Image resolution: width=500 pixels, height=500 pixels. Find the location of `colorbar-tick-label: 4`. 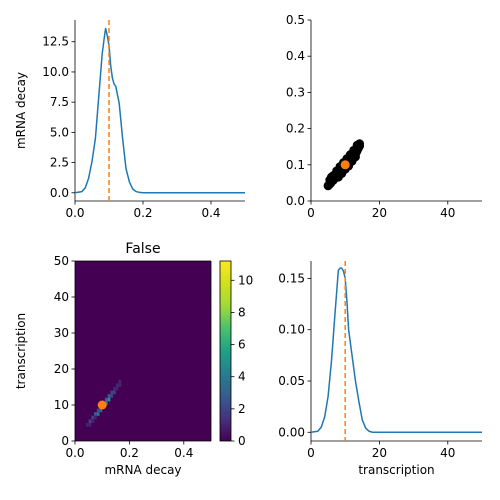

colorbar-tick-label: 4 is located at coordinates (242, 377).